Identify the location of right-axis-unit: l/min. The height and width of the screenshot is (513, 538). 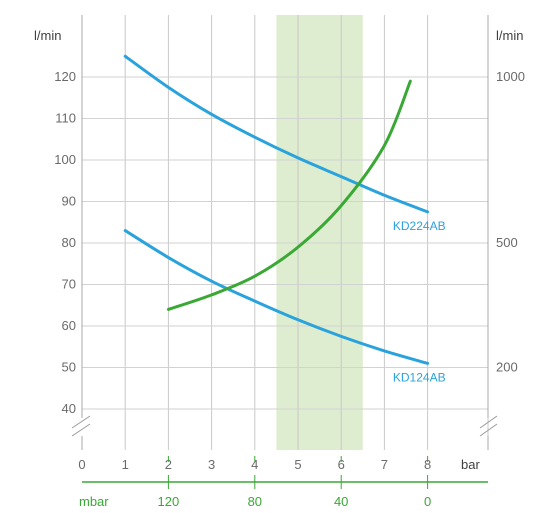
(509, 35).